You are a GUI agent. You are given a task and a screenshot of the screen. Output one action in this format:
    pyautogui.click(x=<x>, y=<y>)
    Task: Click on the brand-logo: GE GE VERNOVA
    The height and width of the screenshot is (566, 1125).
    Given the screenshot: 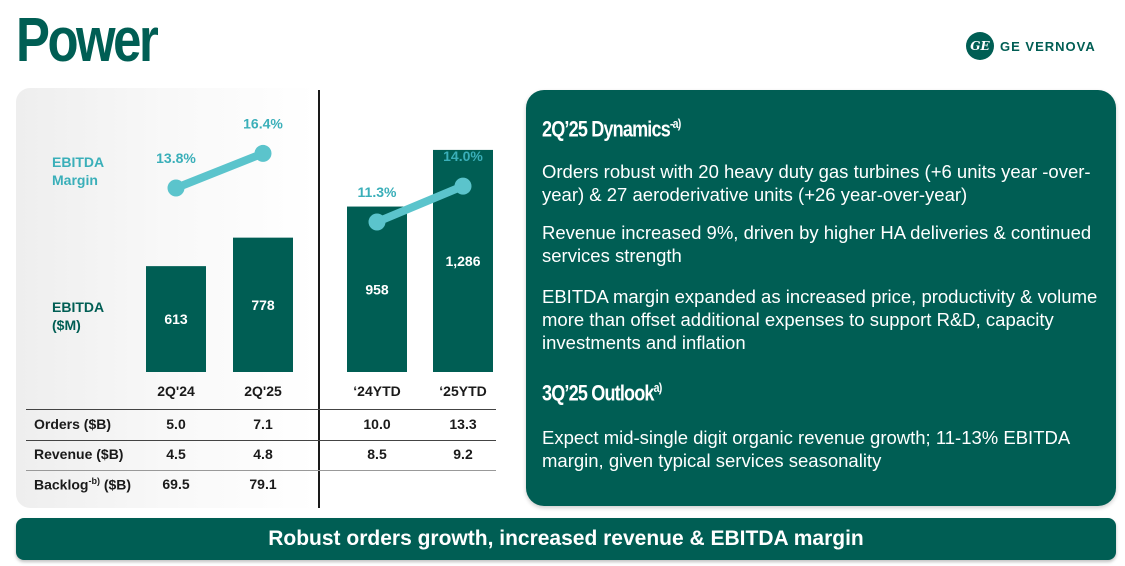 What is the action you would take?
    pyautogui.click(x=1031, y=46)
    